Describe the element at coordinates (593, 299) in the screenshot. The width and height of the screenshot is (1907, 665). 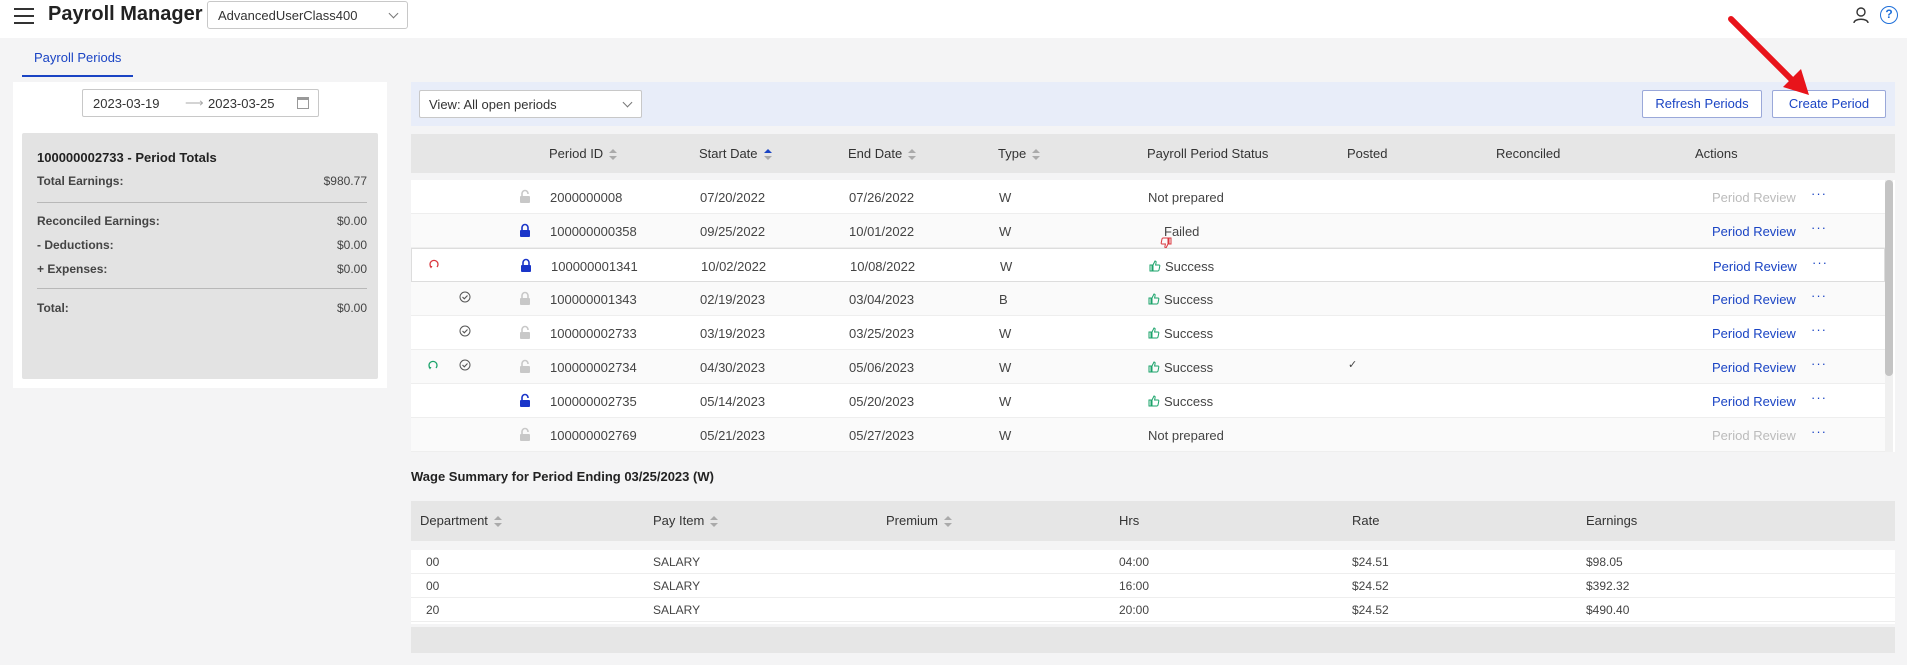
I see `period-id: 100000001343` at that location.